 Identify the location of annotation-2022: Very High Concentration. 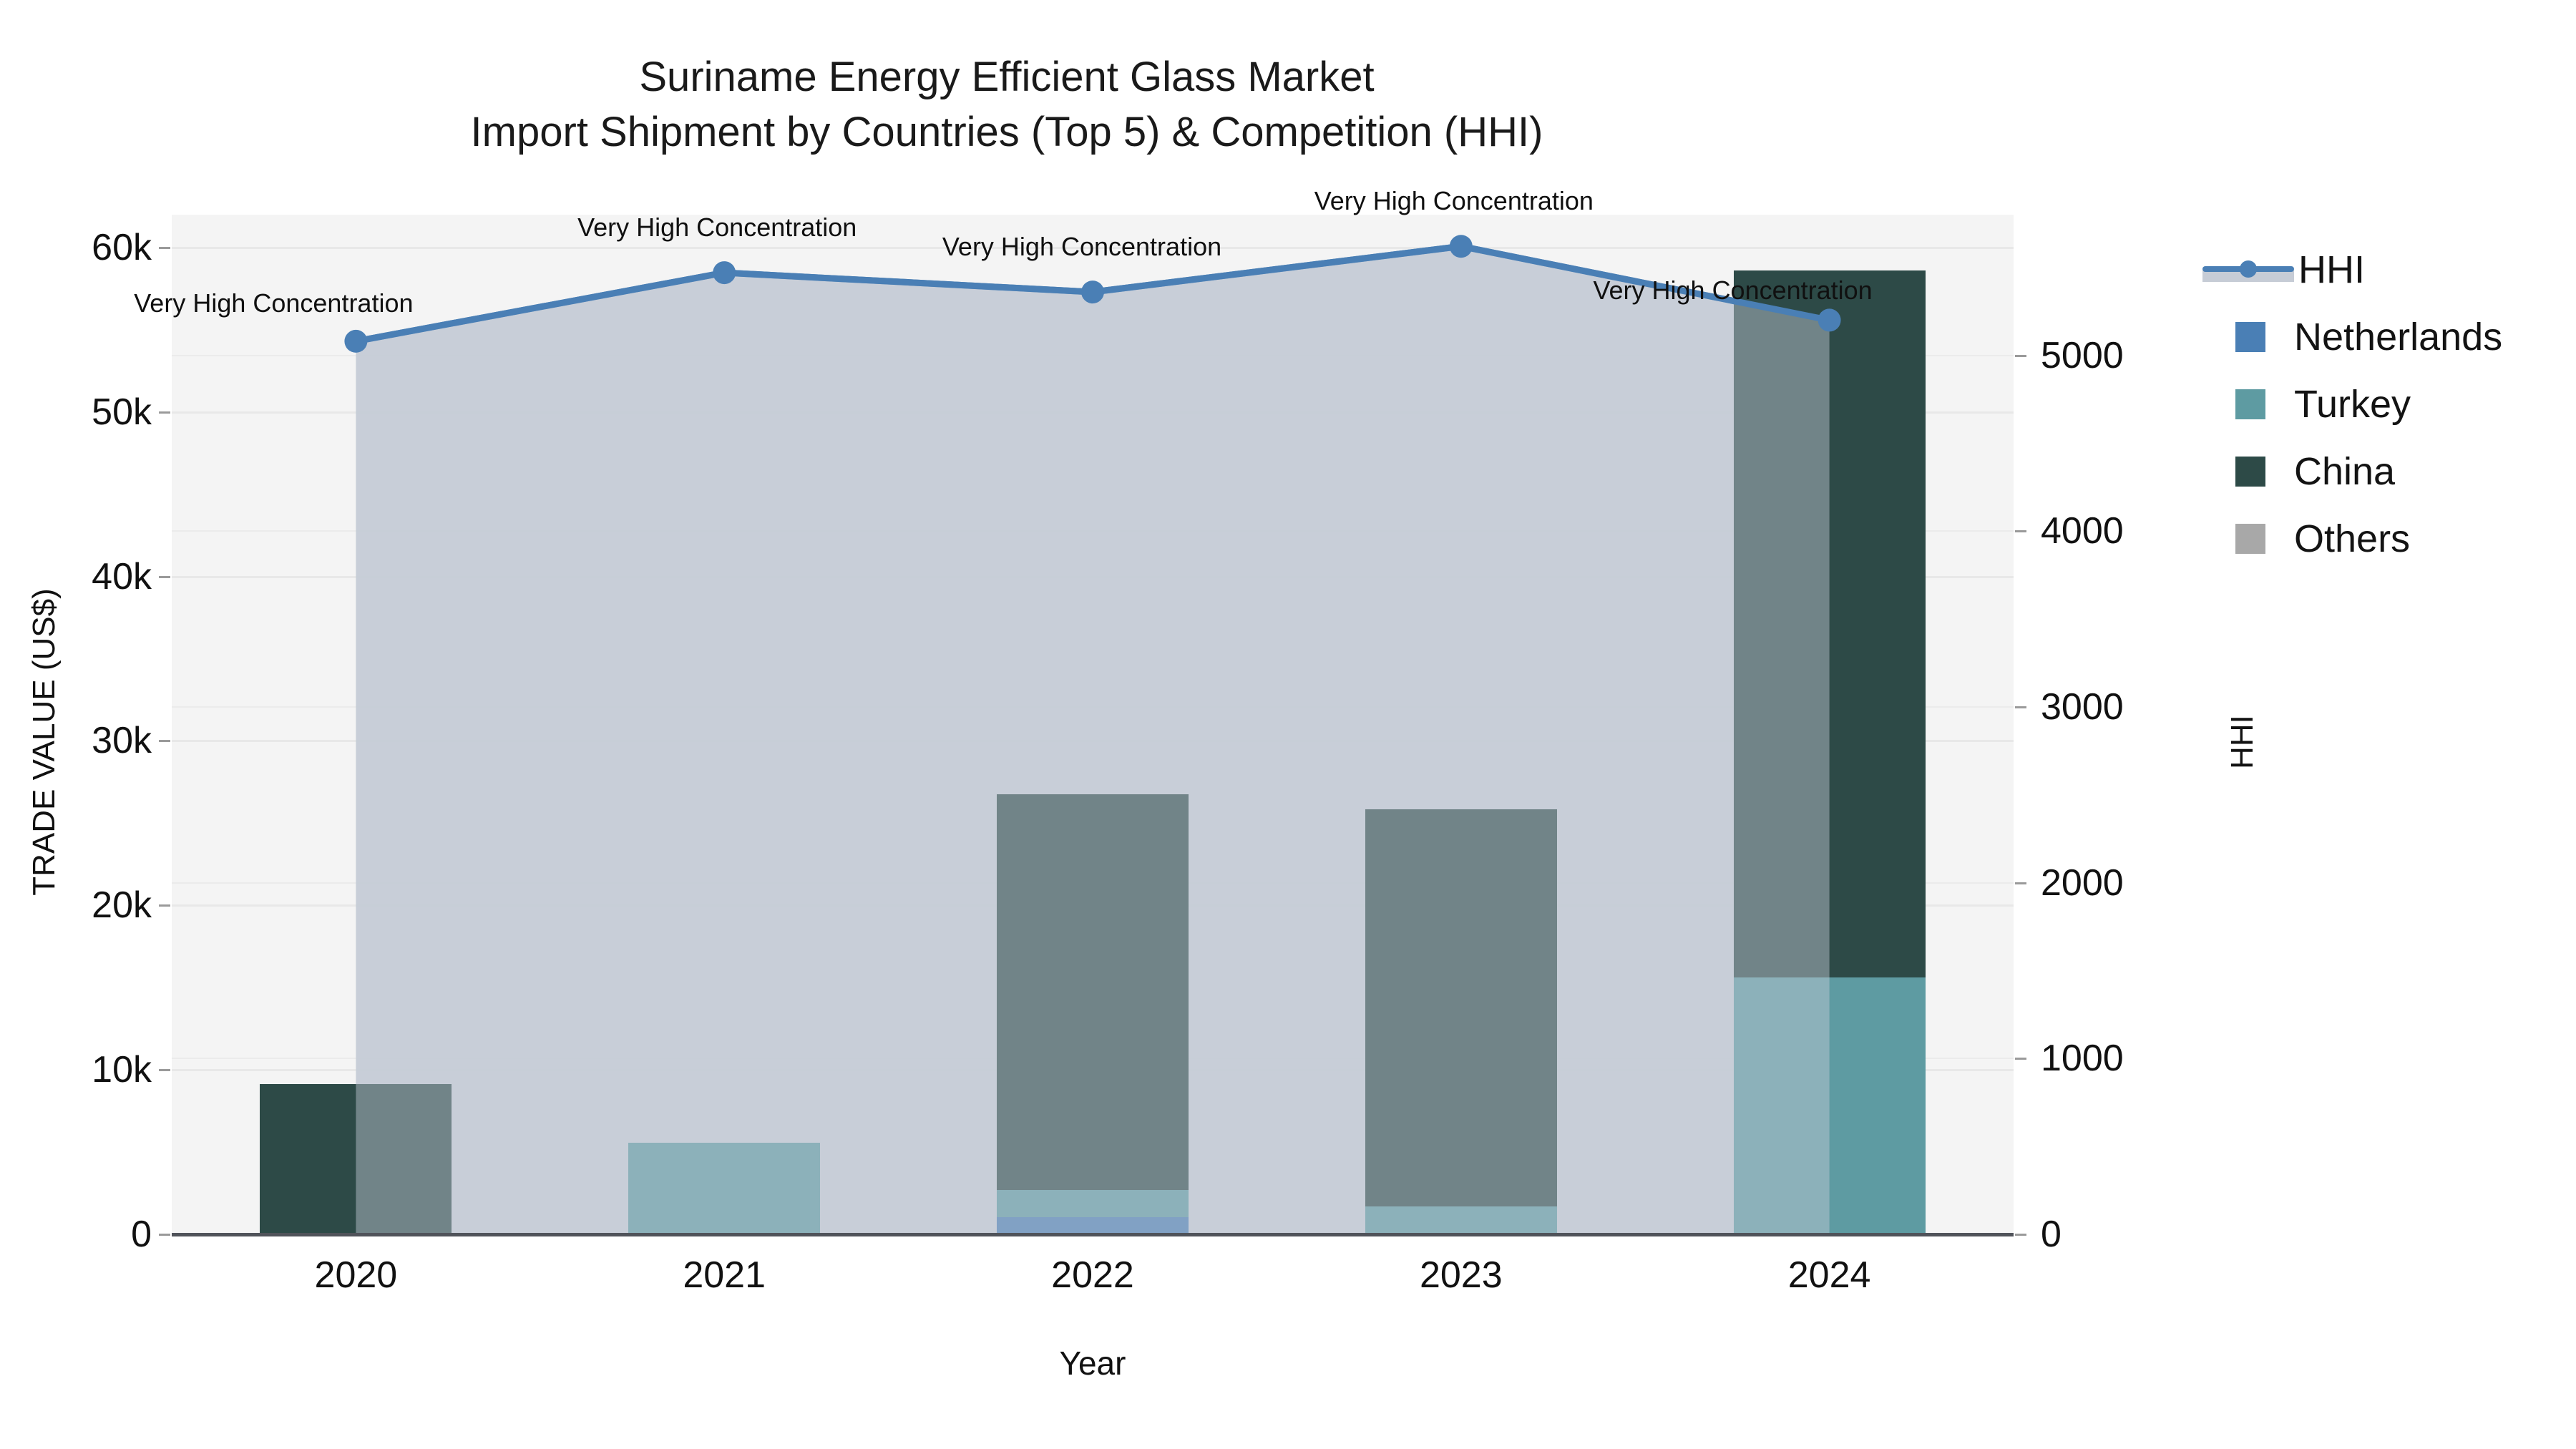
(1082, 247).